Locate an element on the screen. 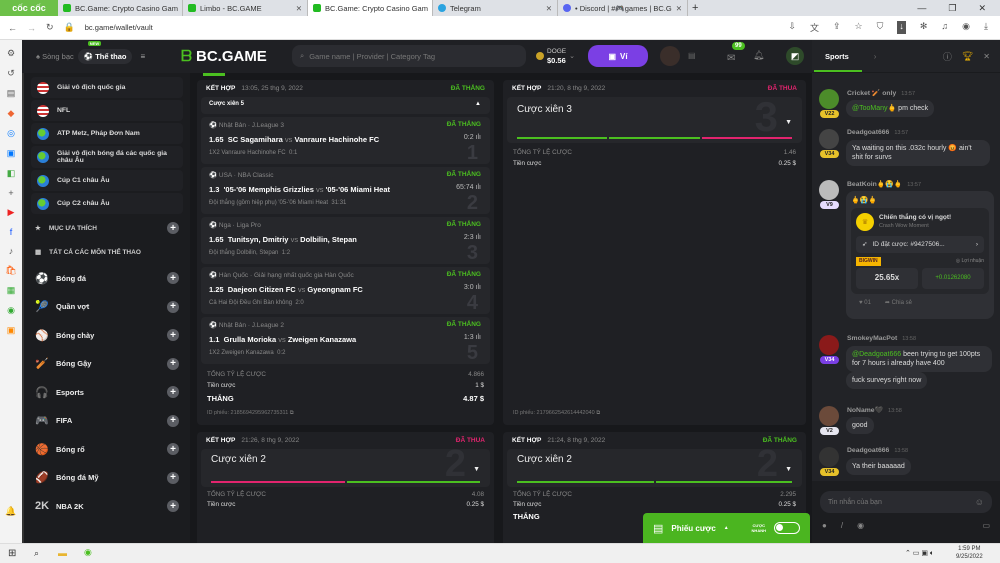 This screenshot has height=563, width=1000. notification-bell-icon: 🔔 is located at coordinates (11, 511).